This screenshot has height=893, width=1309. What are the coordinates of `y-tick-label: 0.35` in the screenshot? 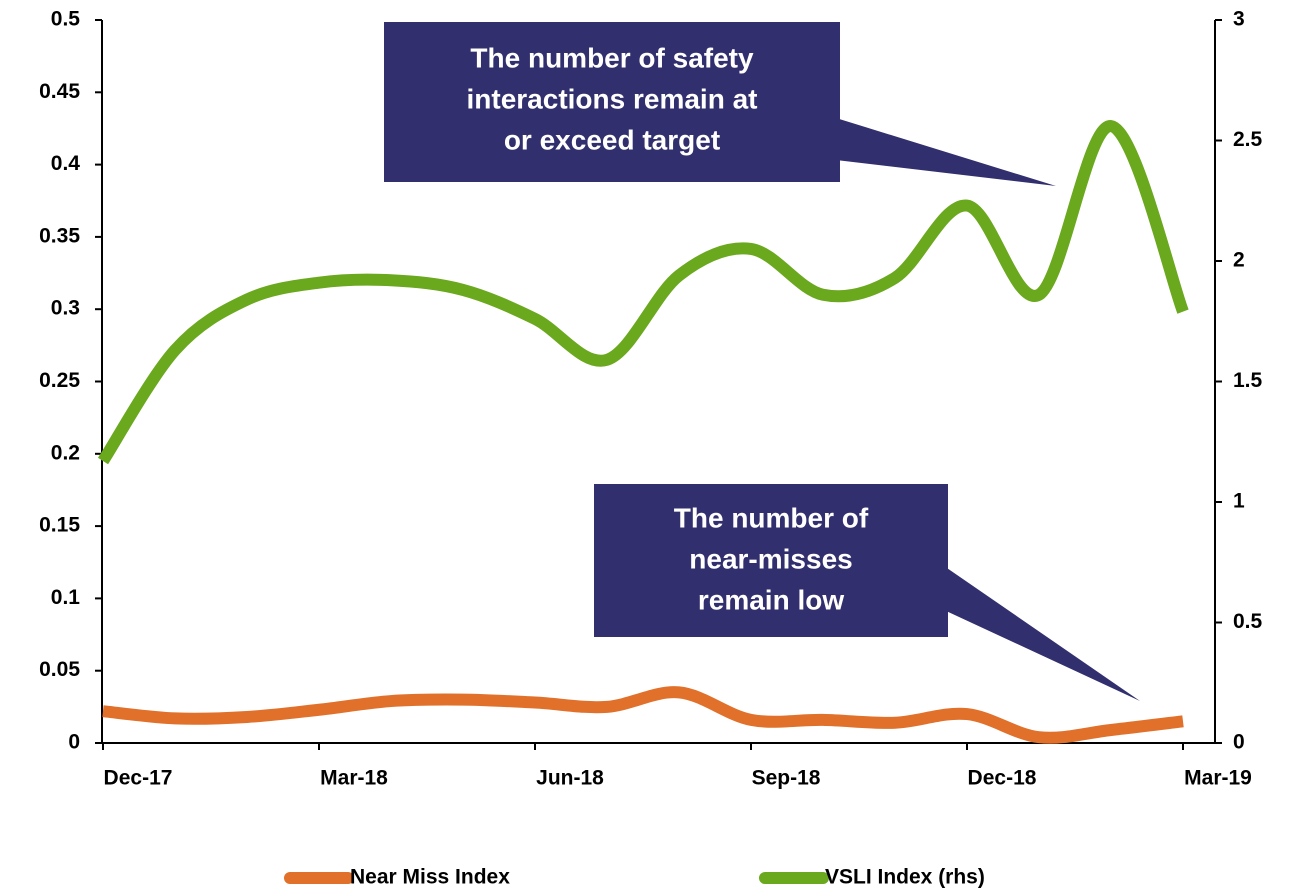 It's located at (59, 235).